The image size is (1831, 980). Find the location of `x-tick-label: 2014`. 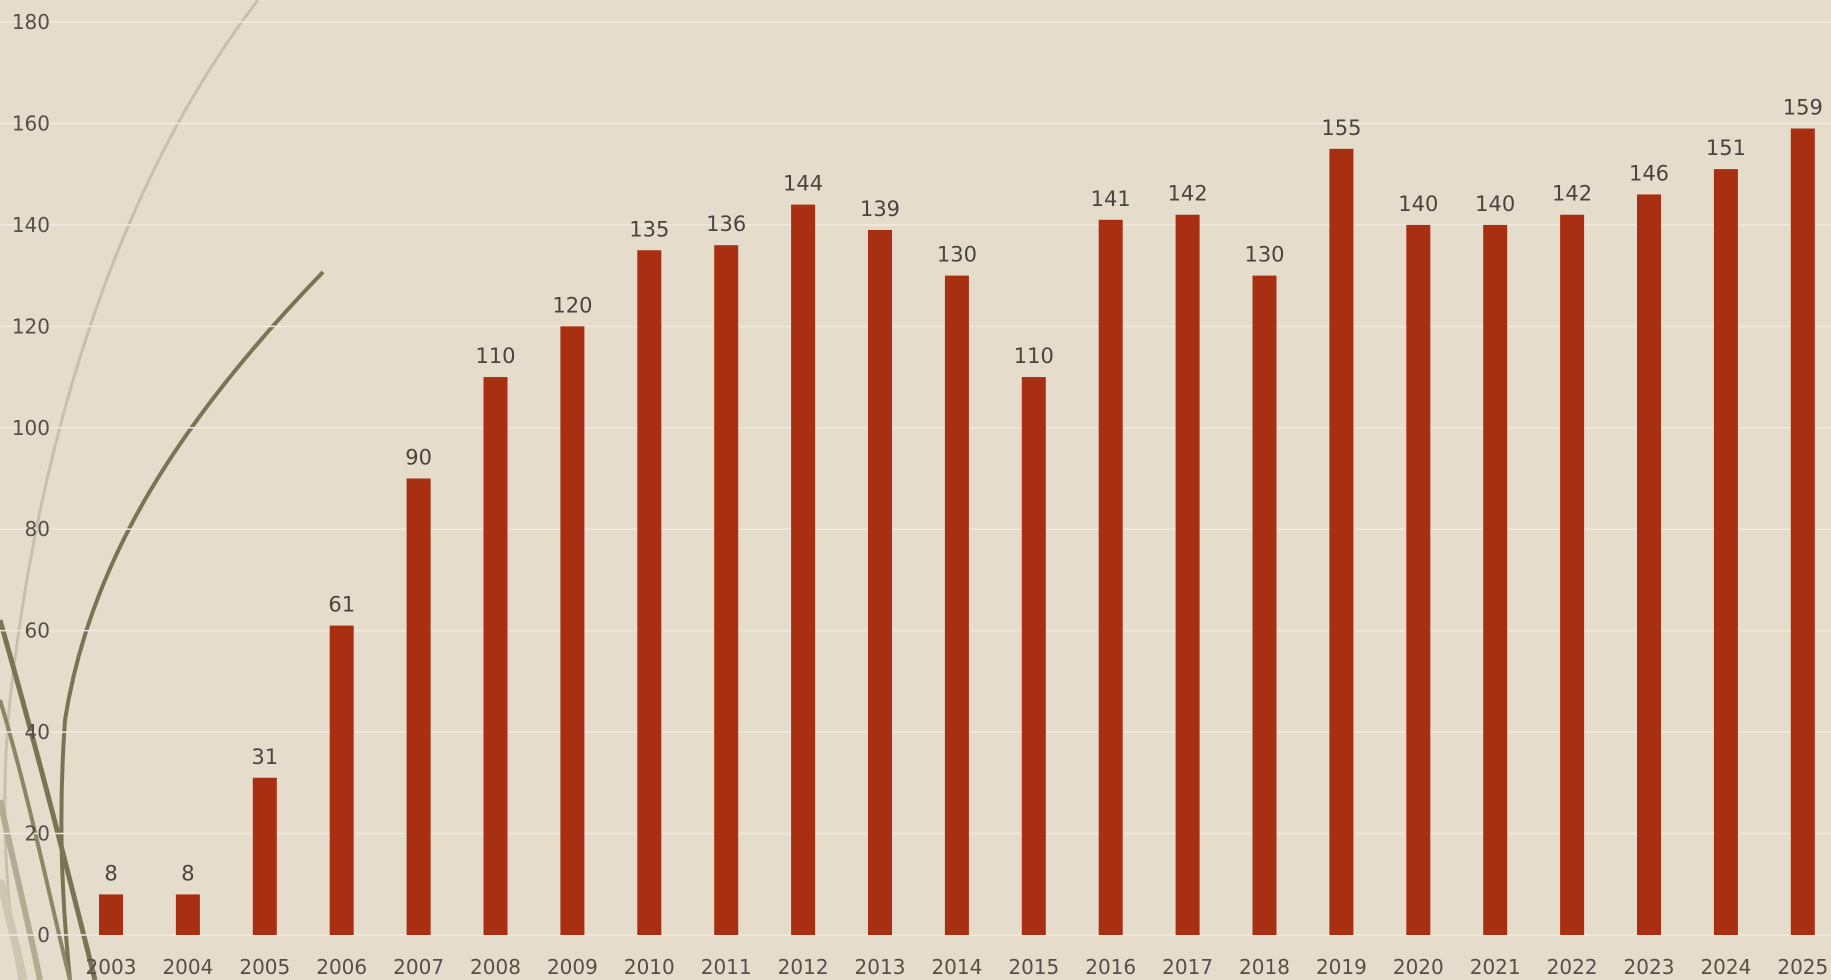

x-tick-label: 2014 is located at coordinates (956, 967).